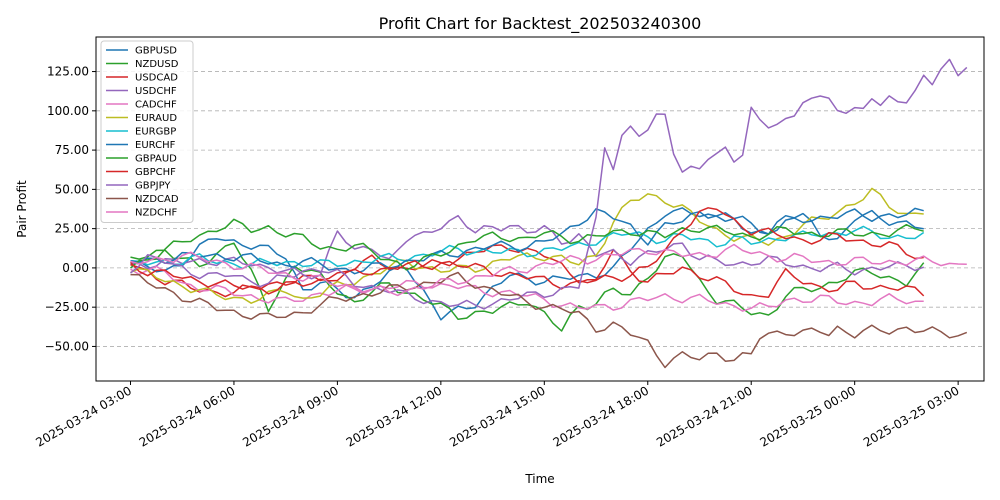 Image resolution: width=1000 pixels, height=500 pixels. What do you see at coordinates (67, 346) in the screenshot?
I see `y-tick-label: −50.00` at bounding box center [67, 346].